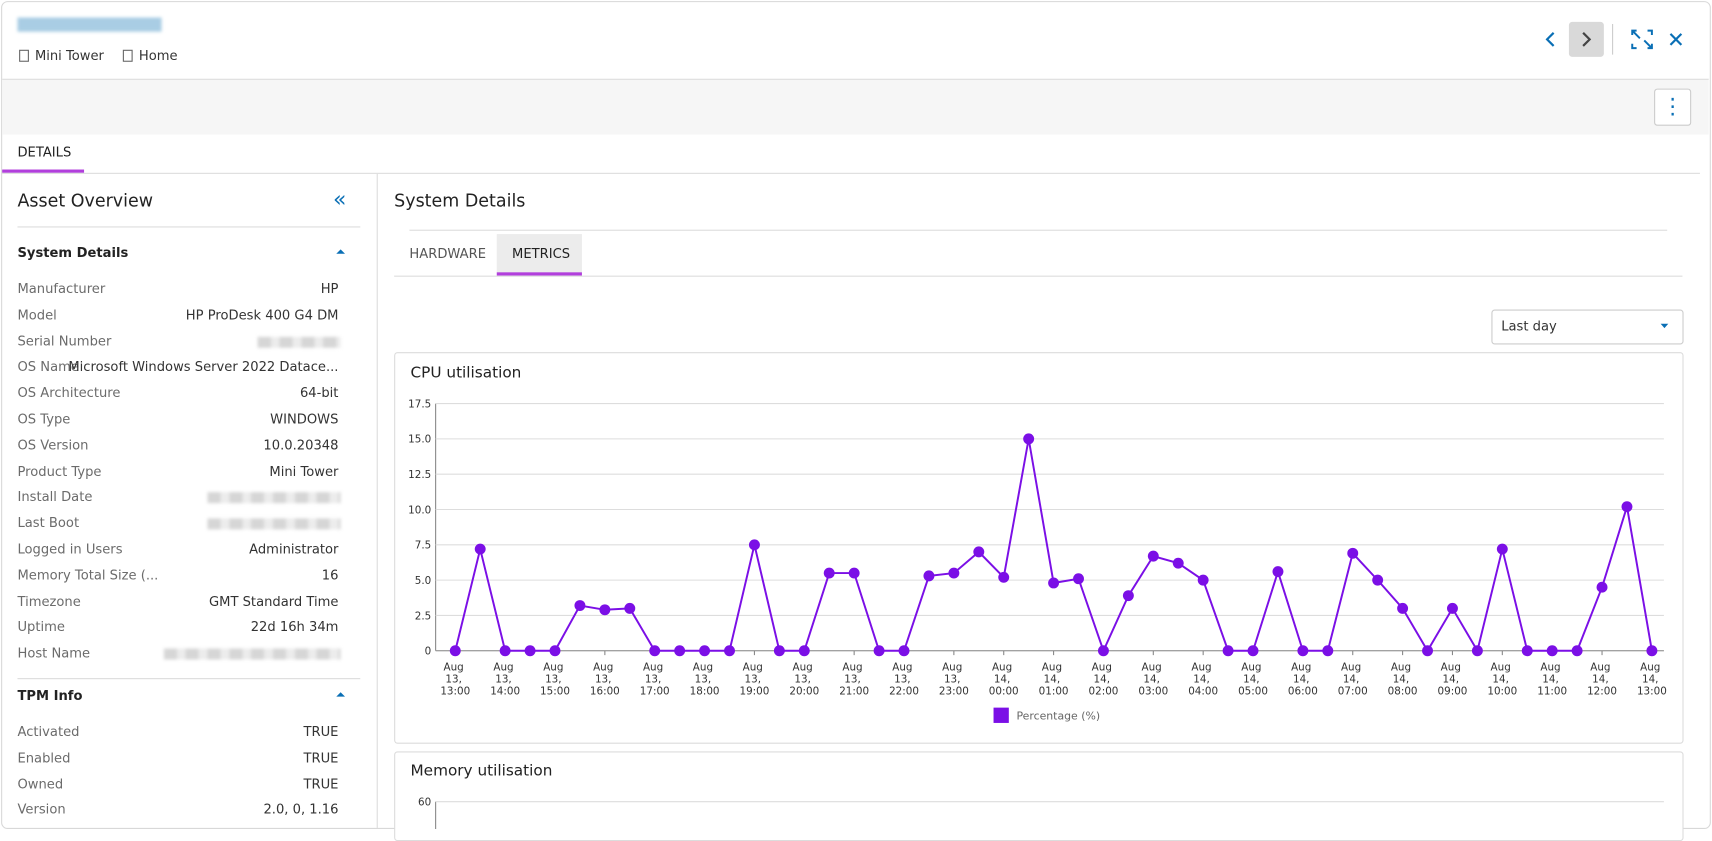  I want to click on field-value: WINDOWS, so click(304, 419).